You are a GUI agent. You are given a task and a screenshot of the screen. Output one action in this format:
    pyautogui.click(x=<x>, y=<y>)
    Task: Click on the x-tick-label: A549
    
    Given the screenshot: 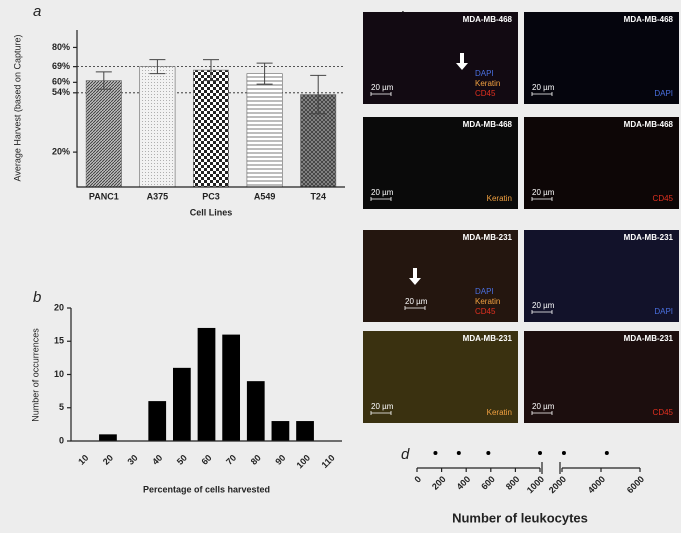 What is the action you would take?
    pyautogui.click(x=265, y=196)
    